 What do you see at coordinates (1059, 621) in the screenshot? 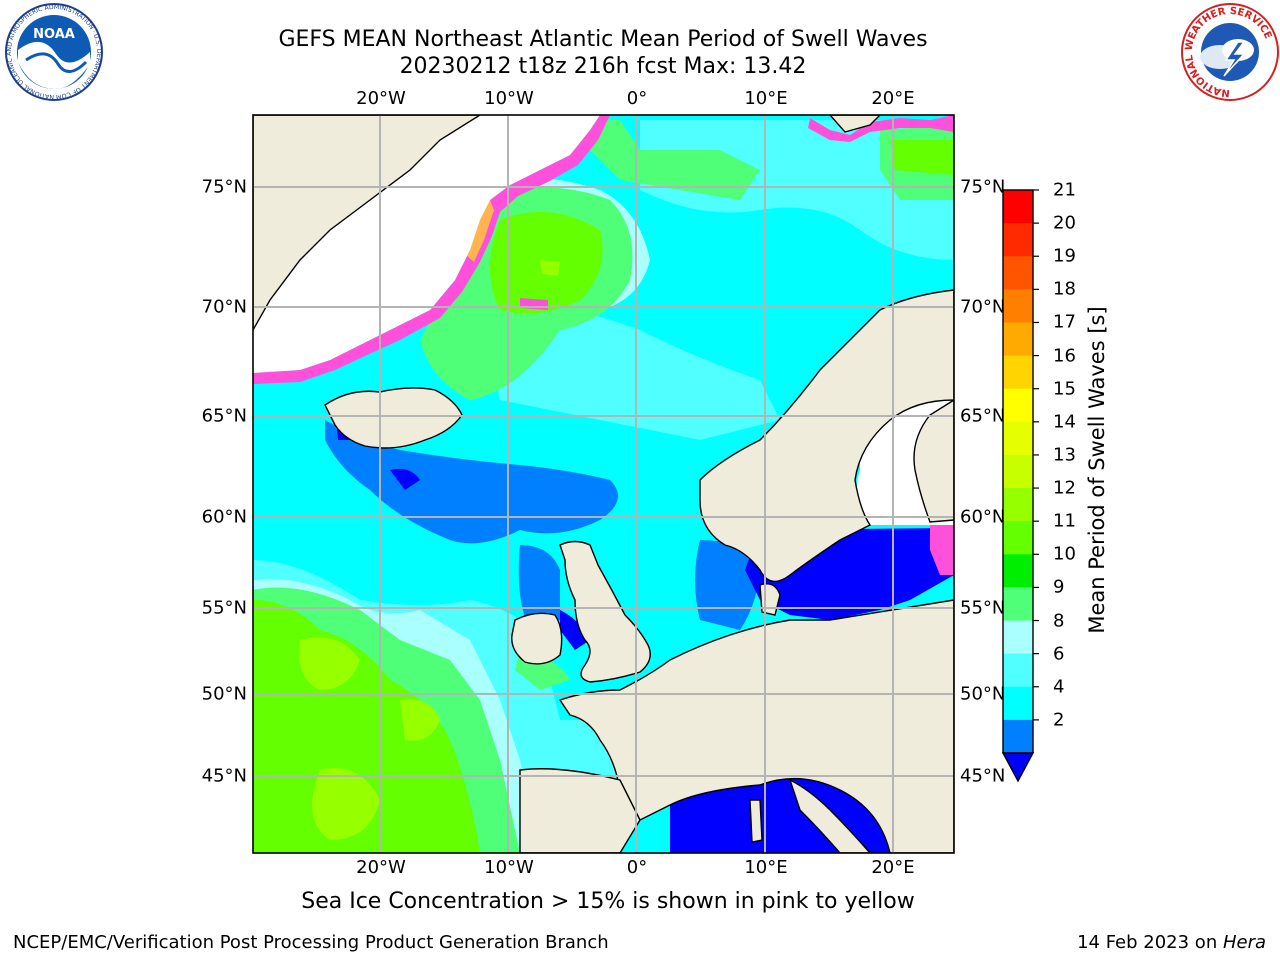
I see `colorbar-tick-label: 8` at bounding box center [1059, 621].